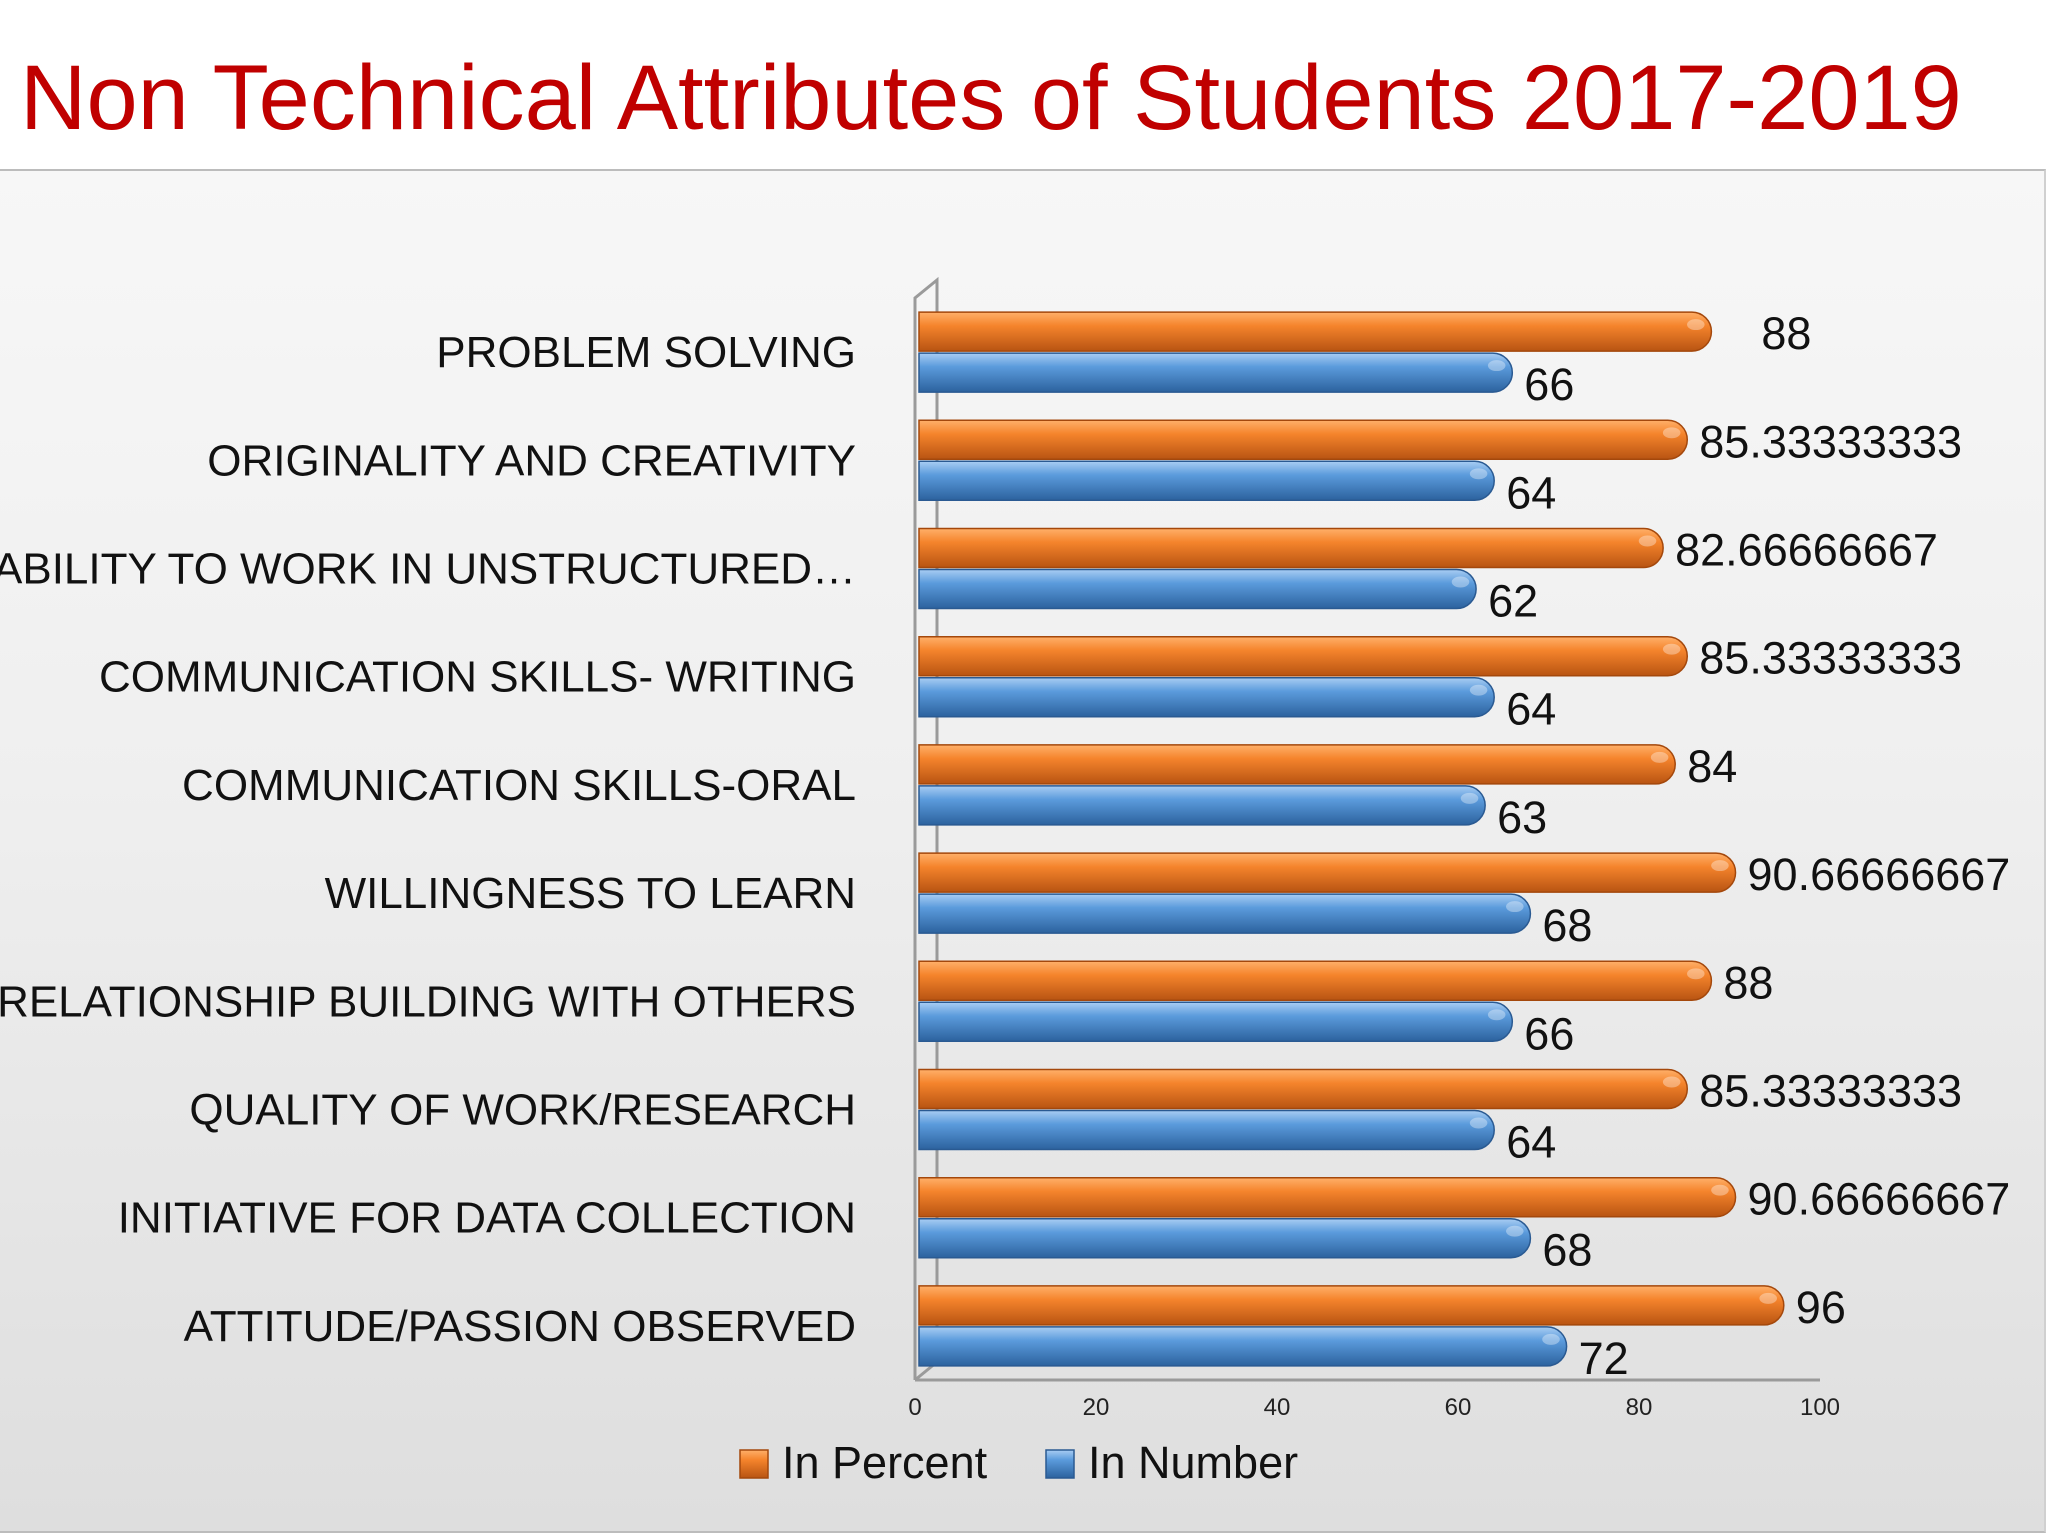  I want to click on x-tick-label: 20, so click(1096, 1407).